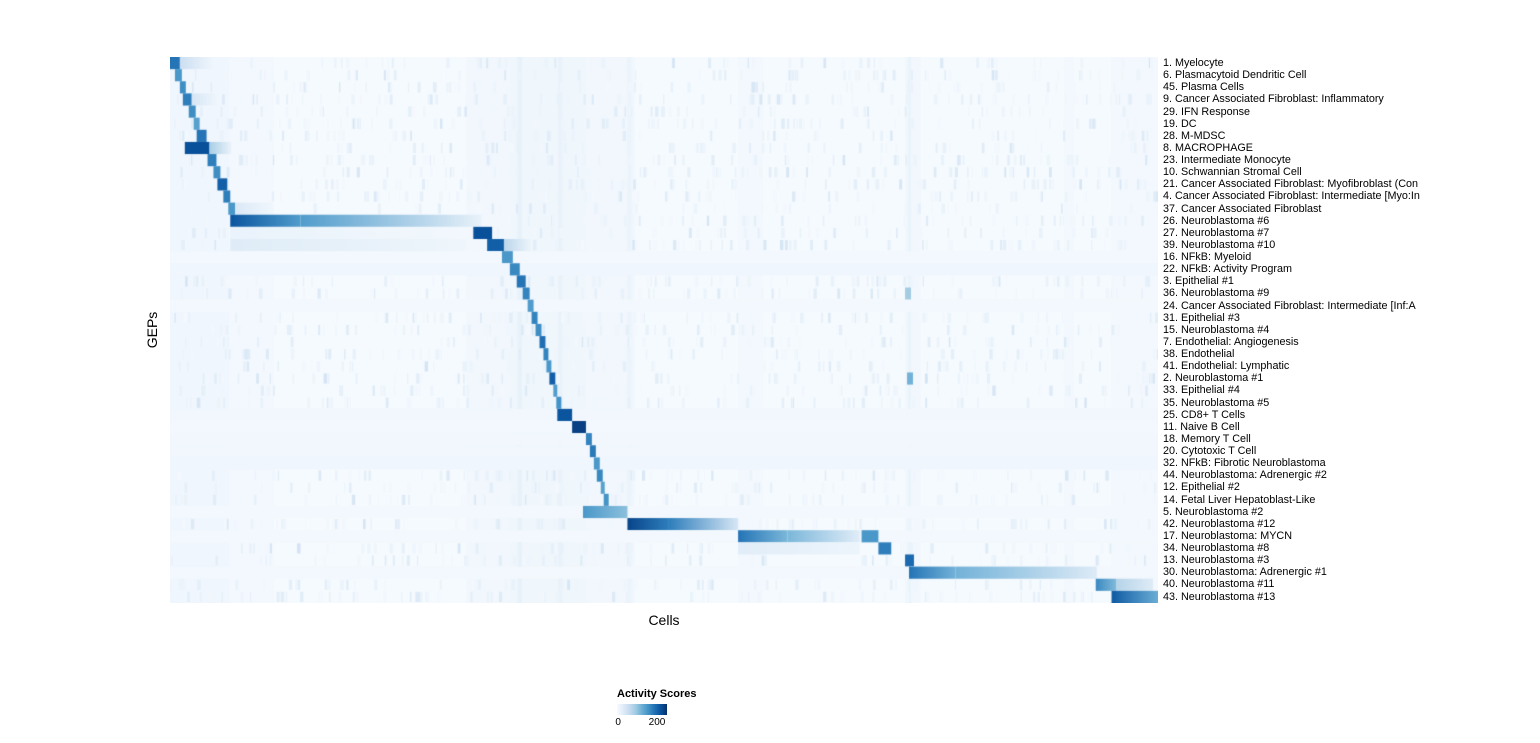 The image size is (1540, 743). I want to click on row-label: 40. Neuroblastoma #11, so click(1219, 584).